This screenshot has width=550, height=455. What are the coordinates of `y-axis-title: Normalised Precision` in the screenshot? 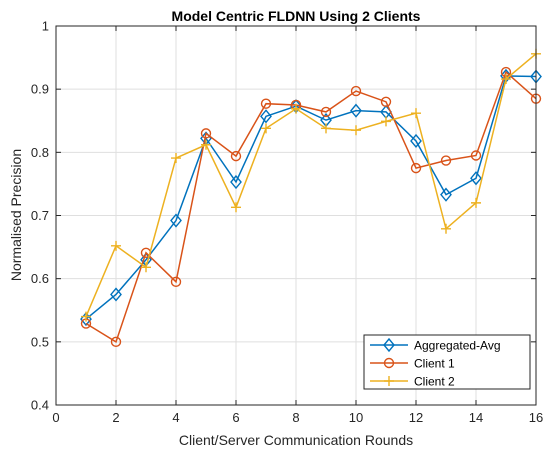 It's located at (16, 215).